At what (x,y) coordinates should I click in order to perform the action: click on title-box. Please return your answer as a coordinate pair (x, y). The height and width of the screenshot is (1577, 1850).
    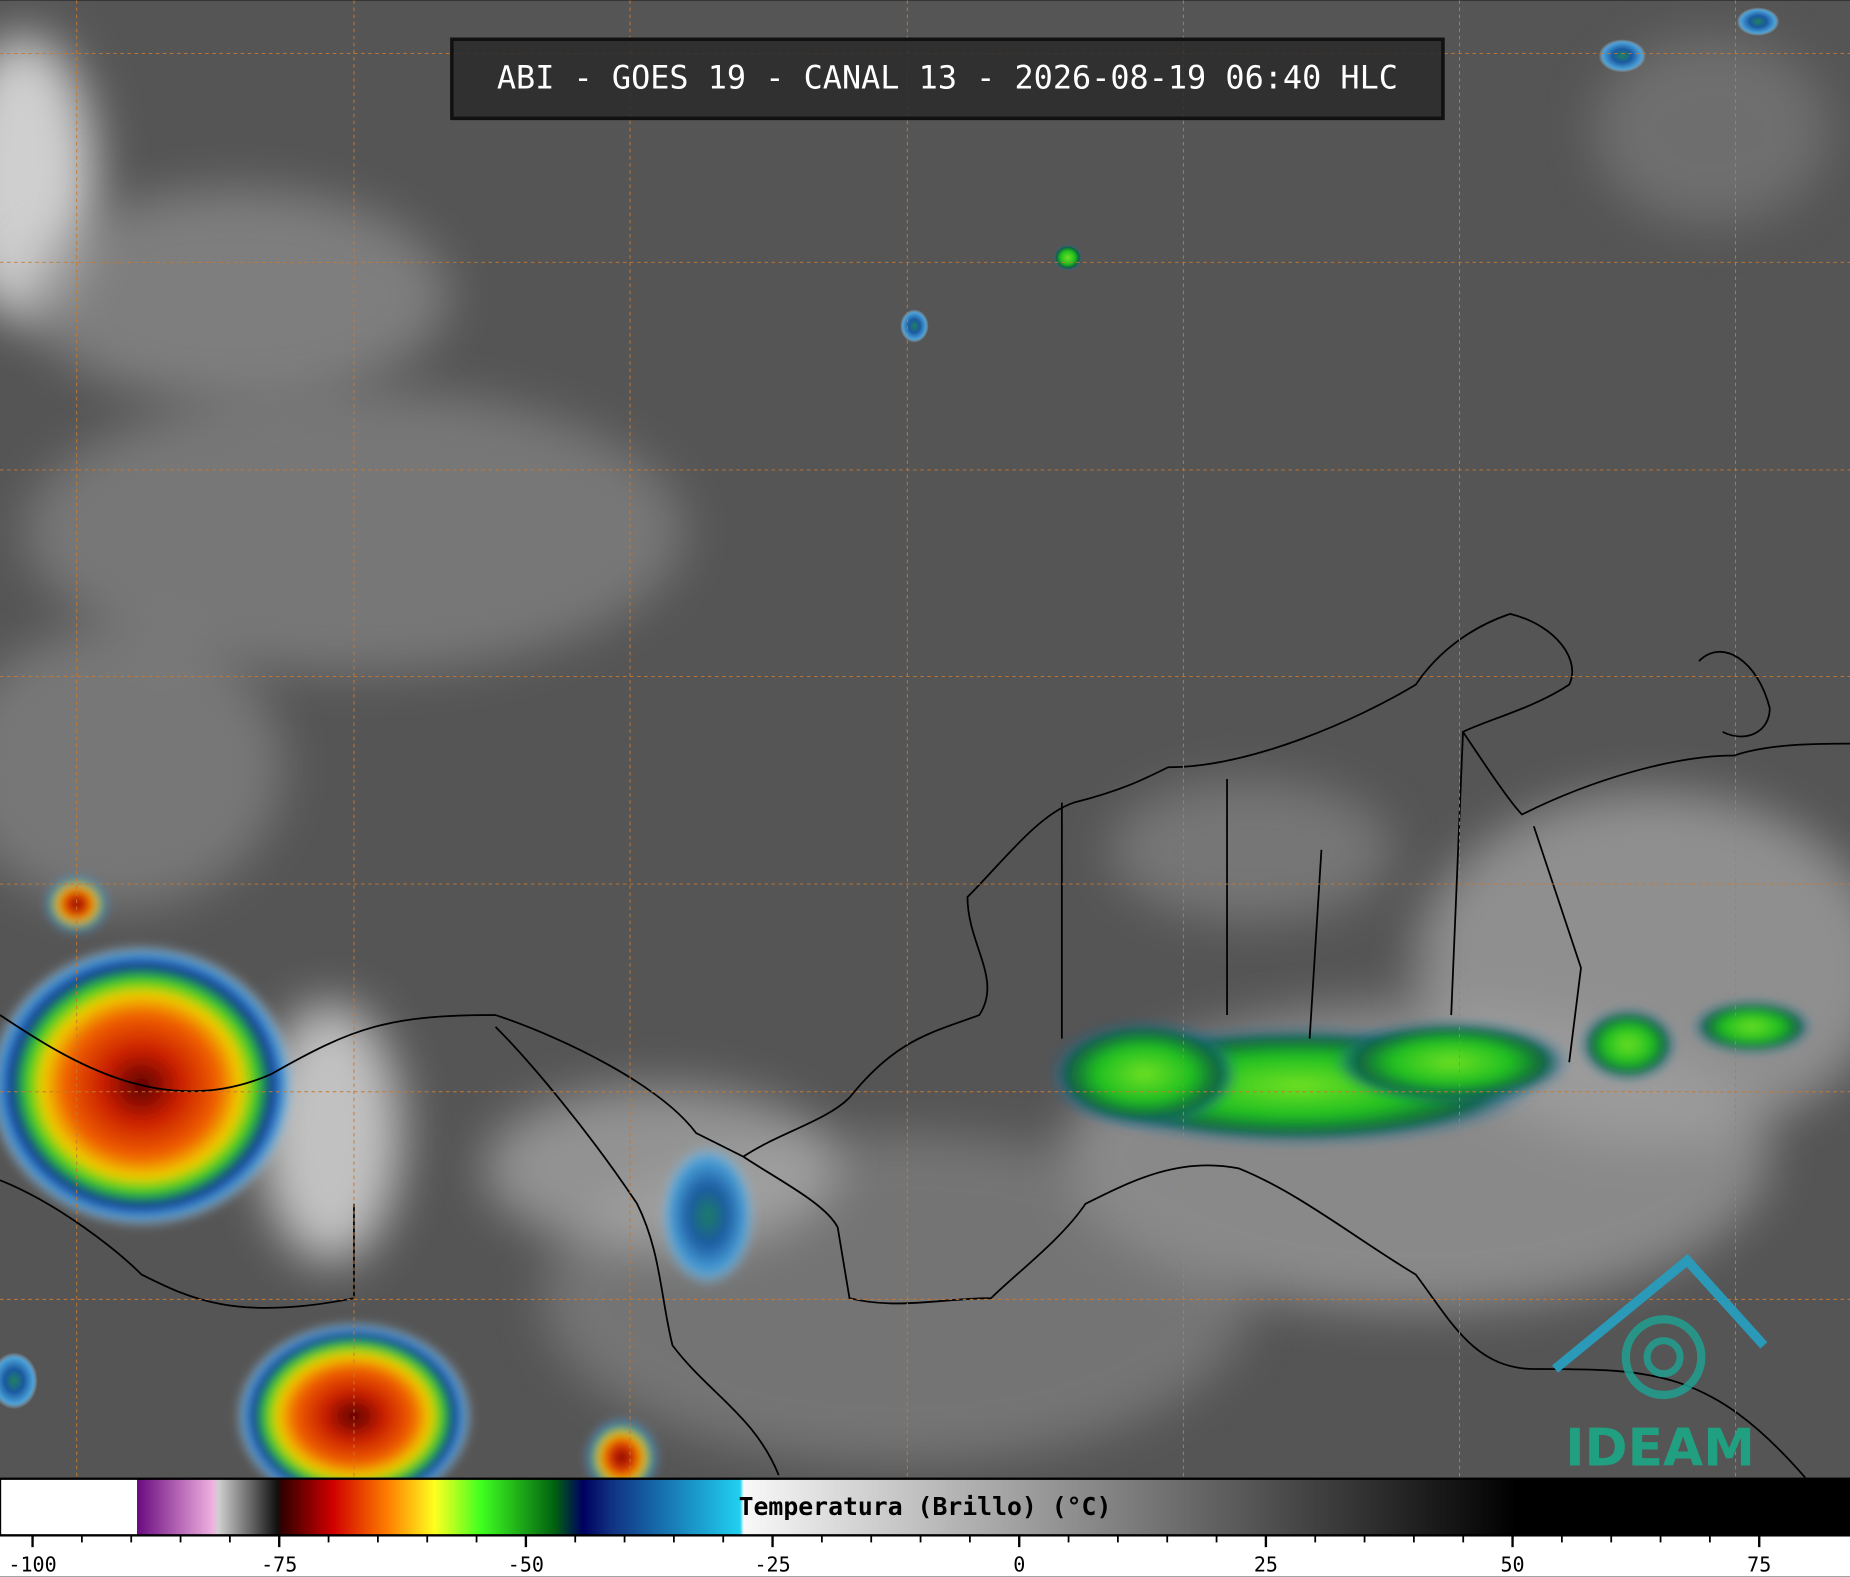
    Looking at the image, I should click on (947, 79).